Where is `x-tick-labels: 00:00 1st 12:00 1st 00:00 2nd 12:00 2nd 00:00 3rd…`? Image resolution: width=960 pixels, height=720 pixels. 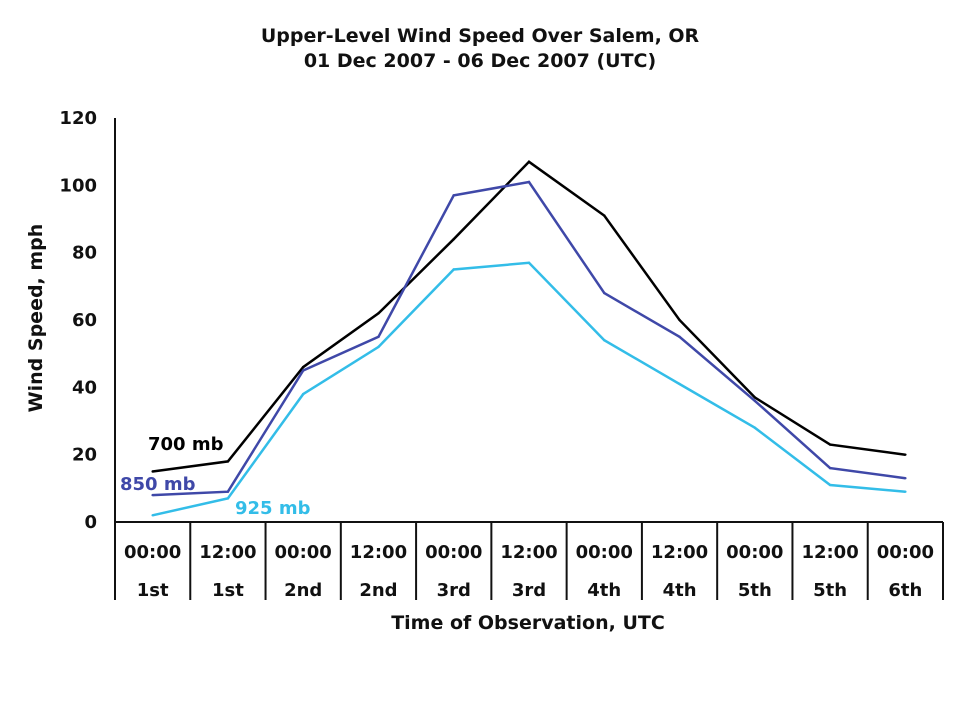 x-tick-labels: 00:00 1st 12:00 1st 00:00 2nd 12:00 2nd 00:00 3rd… is located at coordinates (529, 571).